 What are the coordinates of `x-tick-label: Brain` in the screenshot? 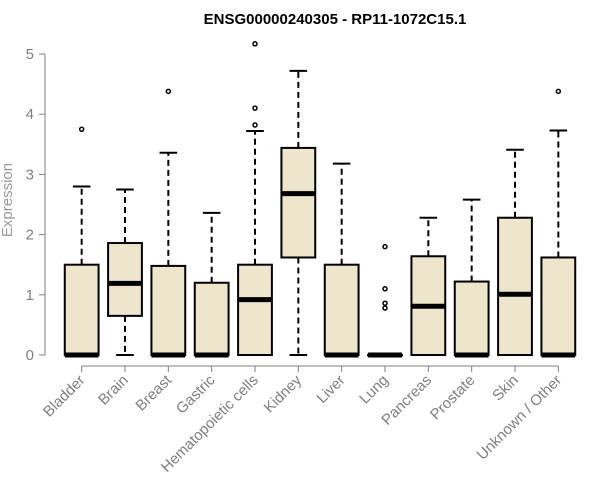 It's located at (113, 390).